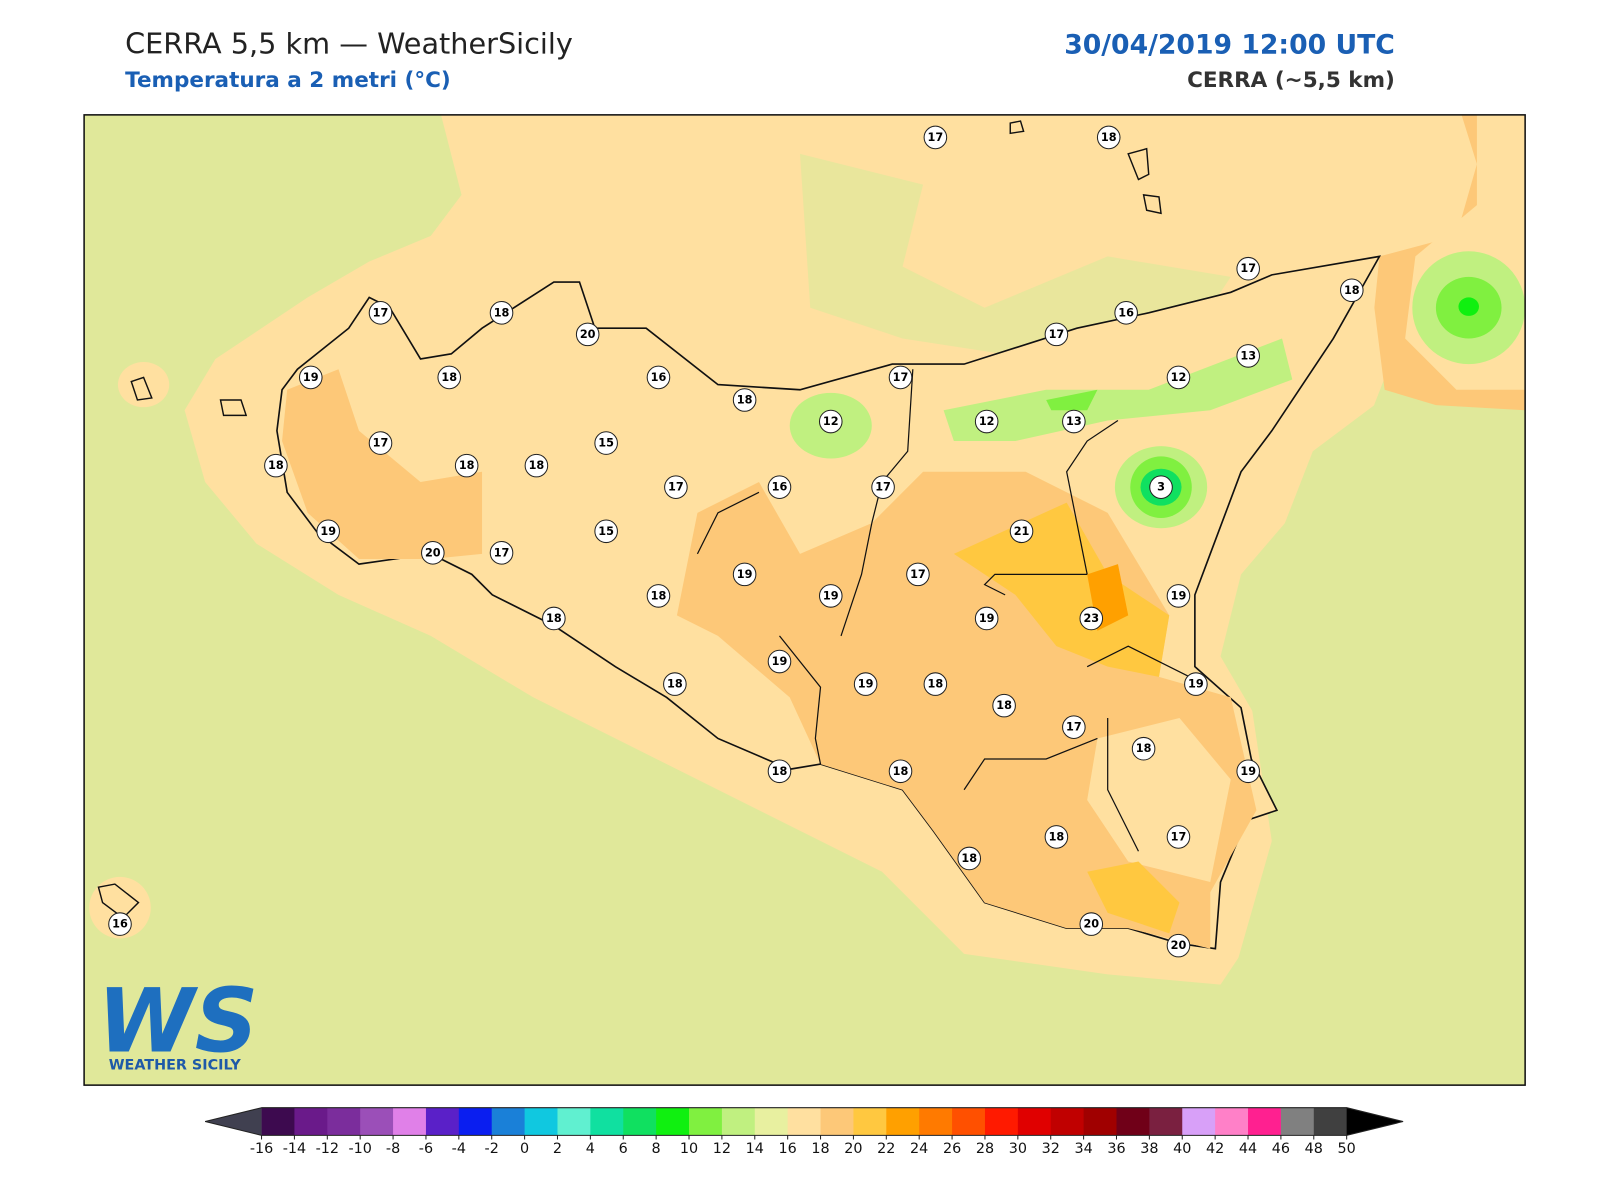 This screenshot has height=1200, width=1600. What do you see at coordinates (175, 1066) in the screenshot?
I see `logo-text: WEATHER SICILY` at bounding box center [175, 1066].